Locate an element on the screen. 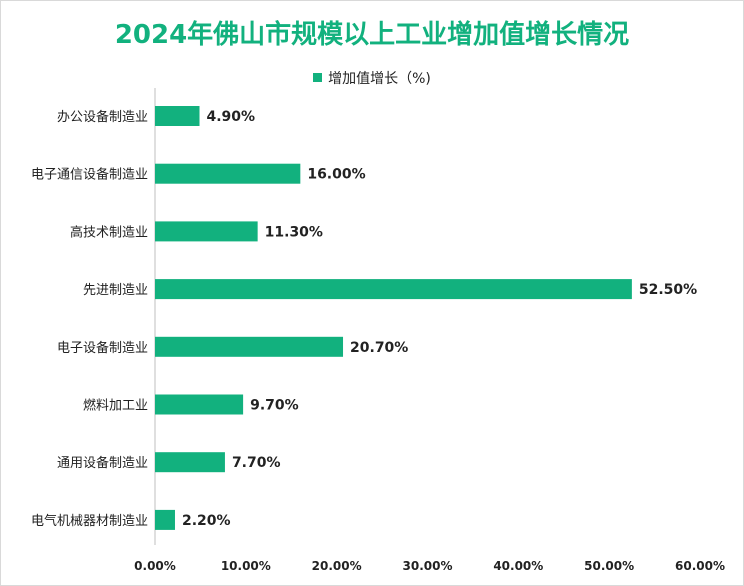 Image resolution: width=744 pixels, height=586 pixels. x-tick-label: 50.00% is located at coordinates (609, 566).